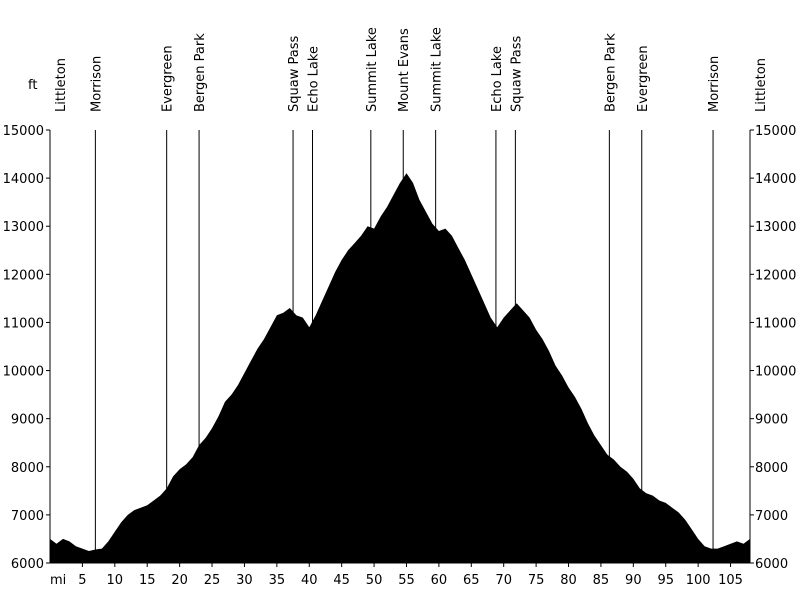  Describe the element at coordinates (775, 227) in the screenshot. I see `y-tick-label-right: 13000` at that location.